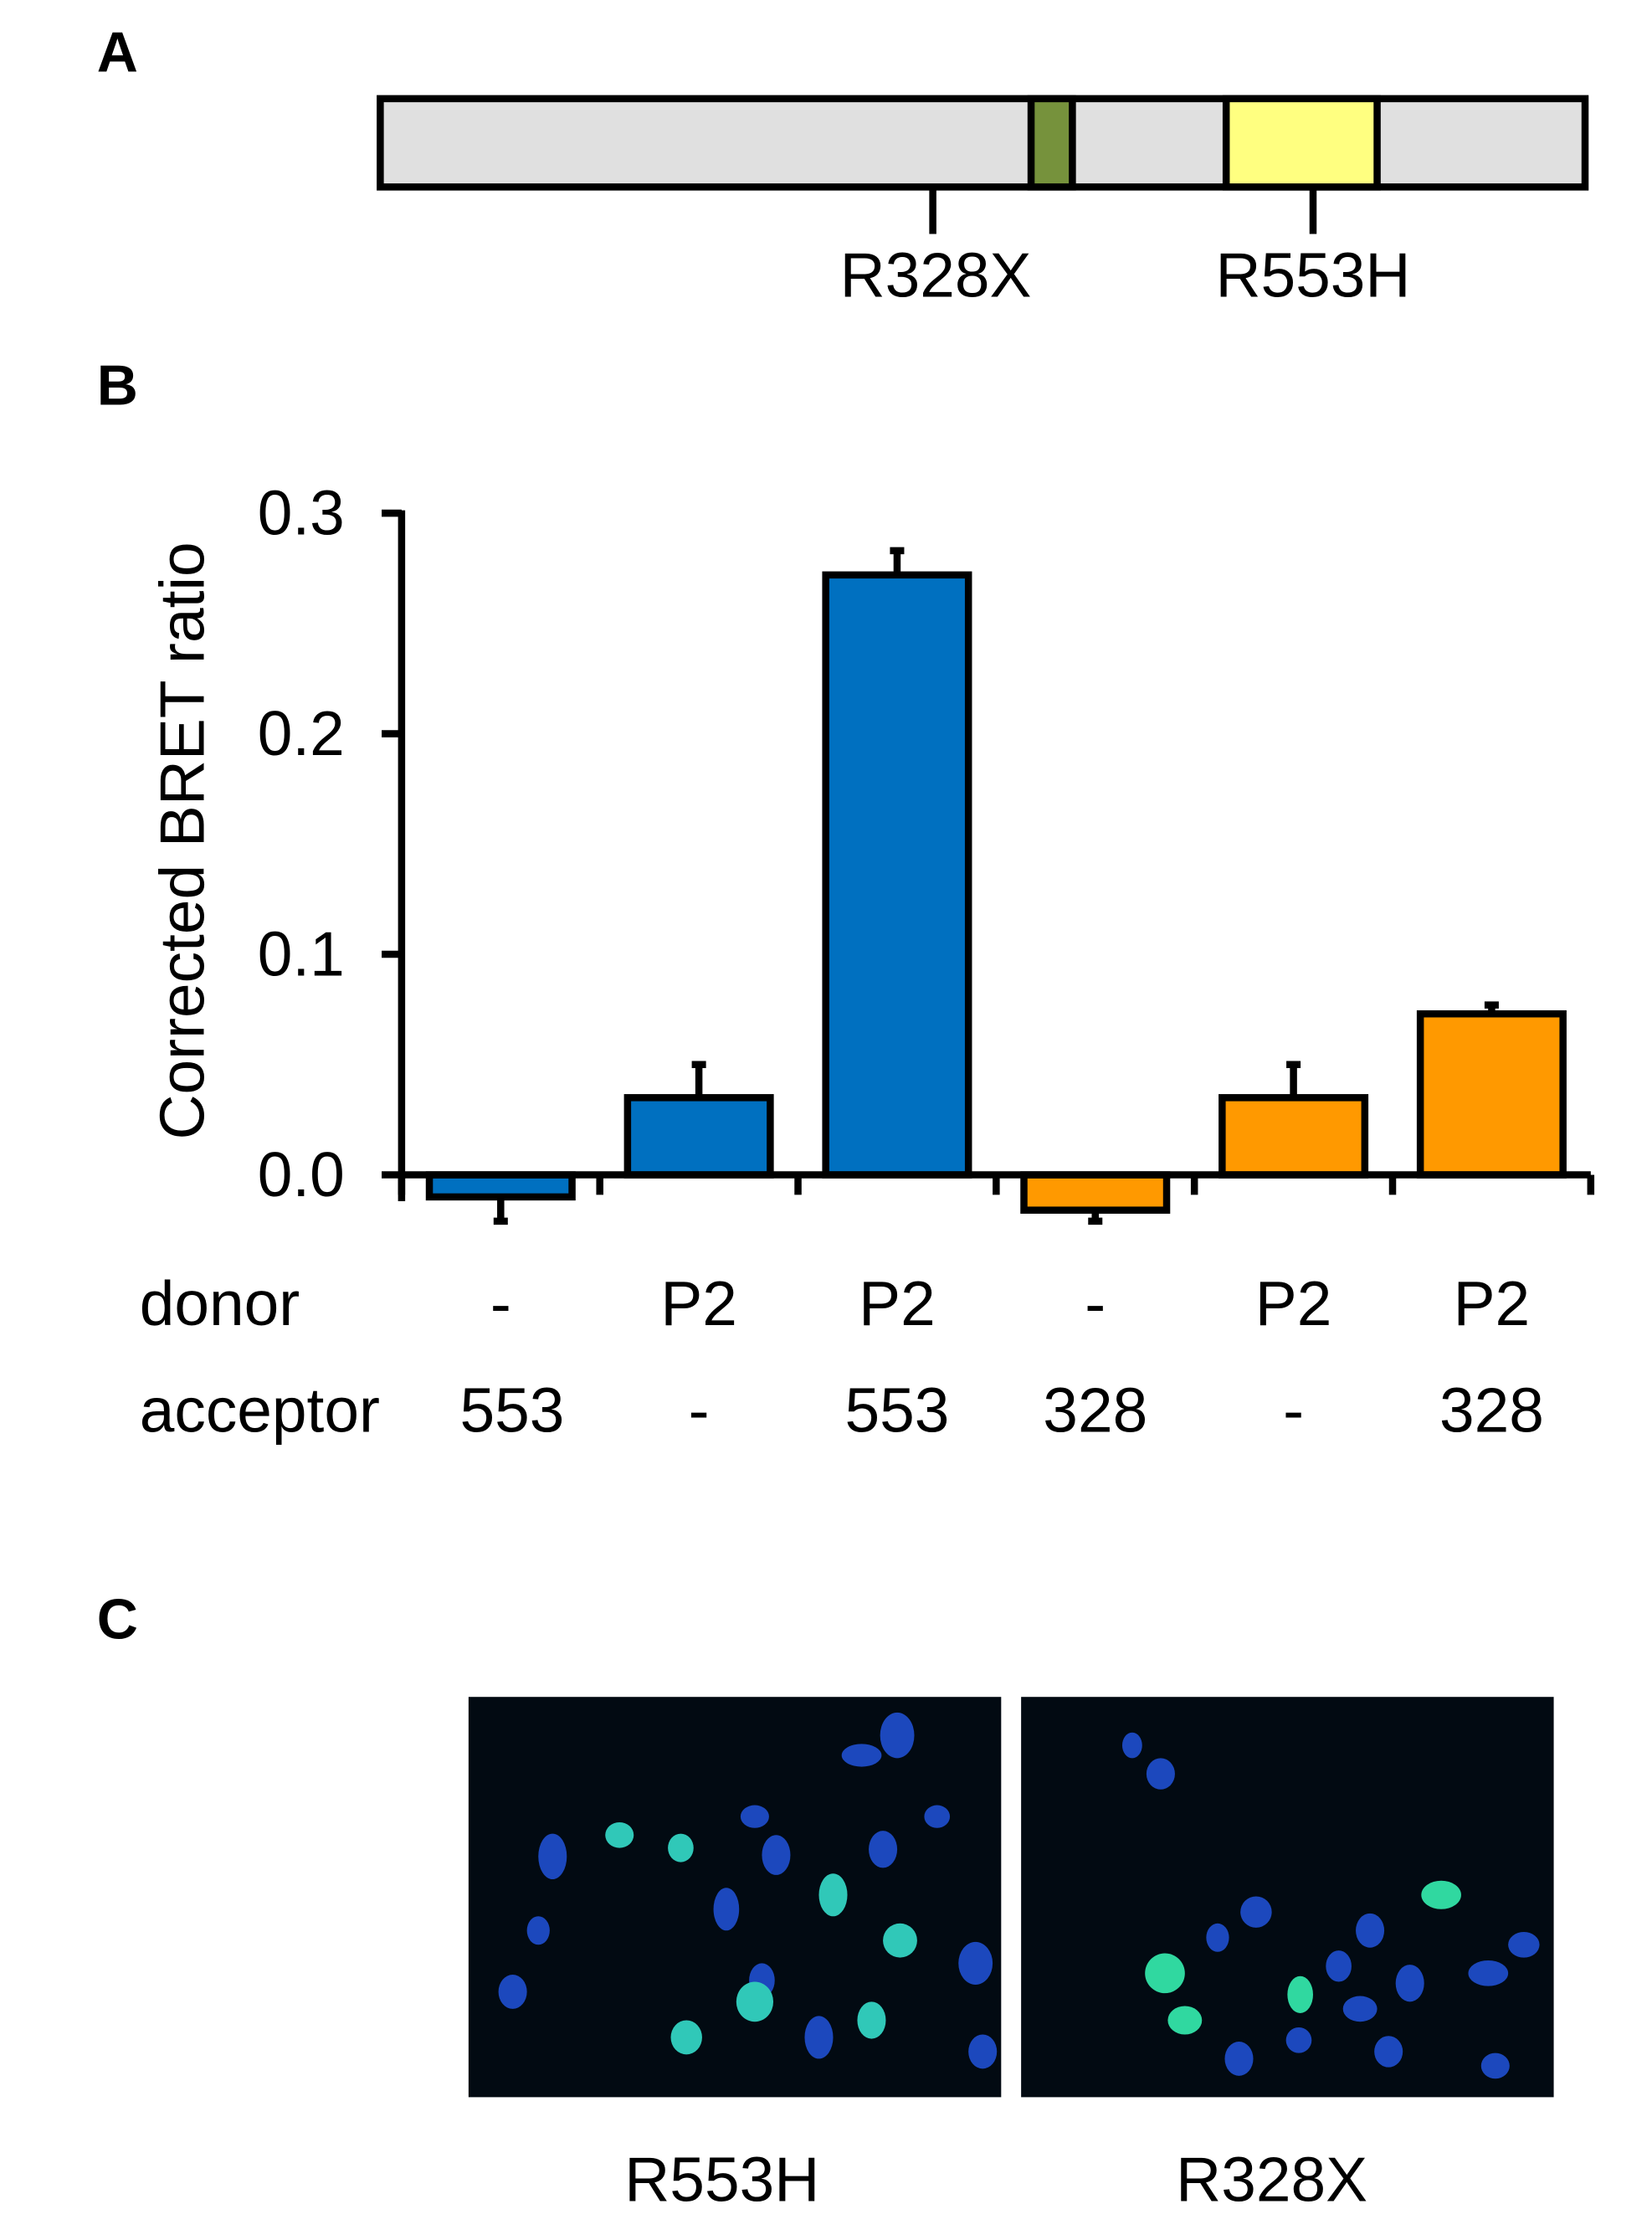  What do you see at coordinates (301, 954) in the screenshot?
I see `y-tick-label: 0.1` at bounding box center [301, 954].